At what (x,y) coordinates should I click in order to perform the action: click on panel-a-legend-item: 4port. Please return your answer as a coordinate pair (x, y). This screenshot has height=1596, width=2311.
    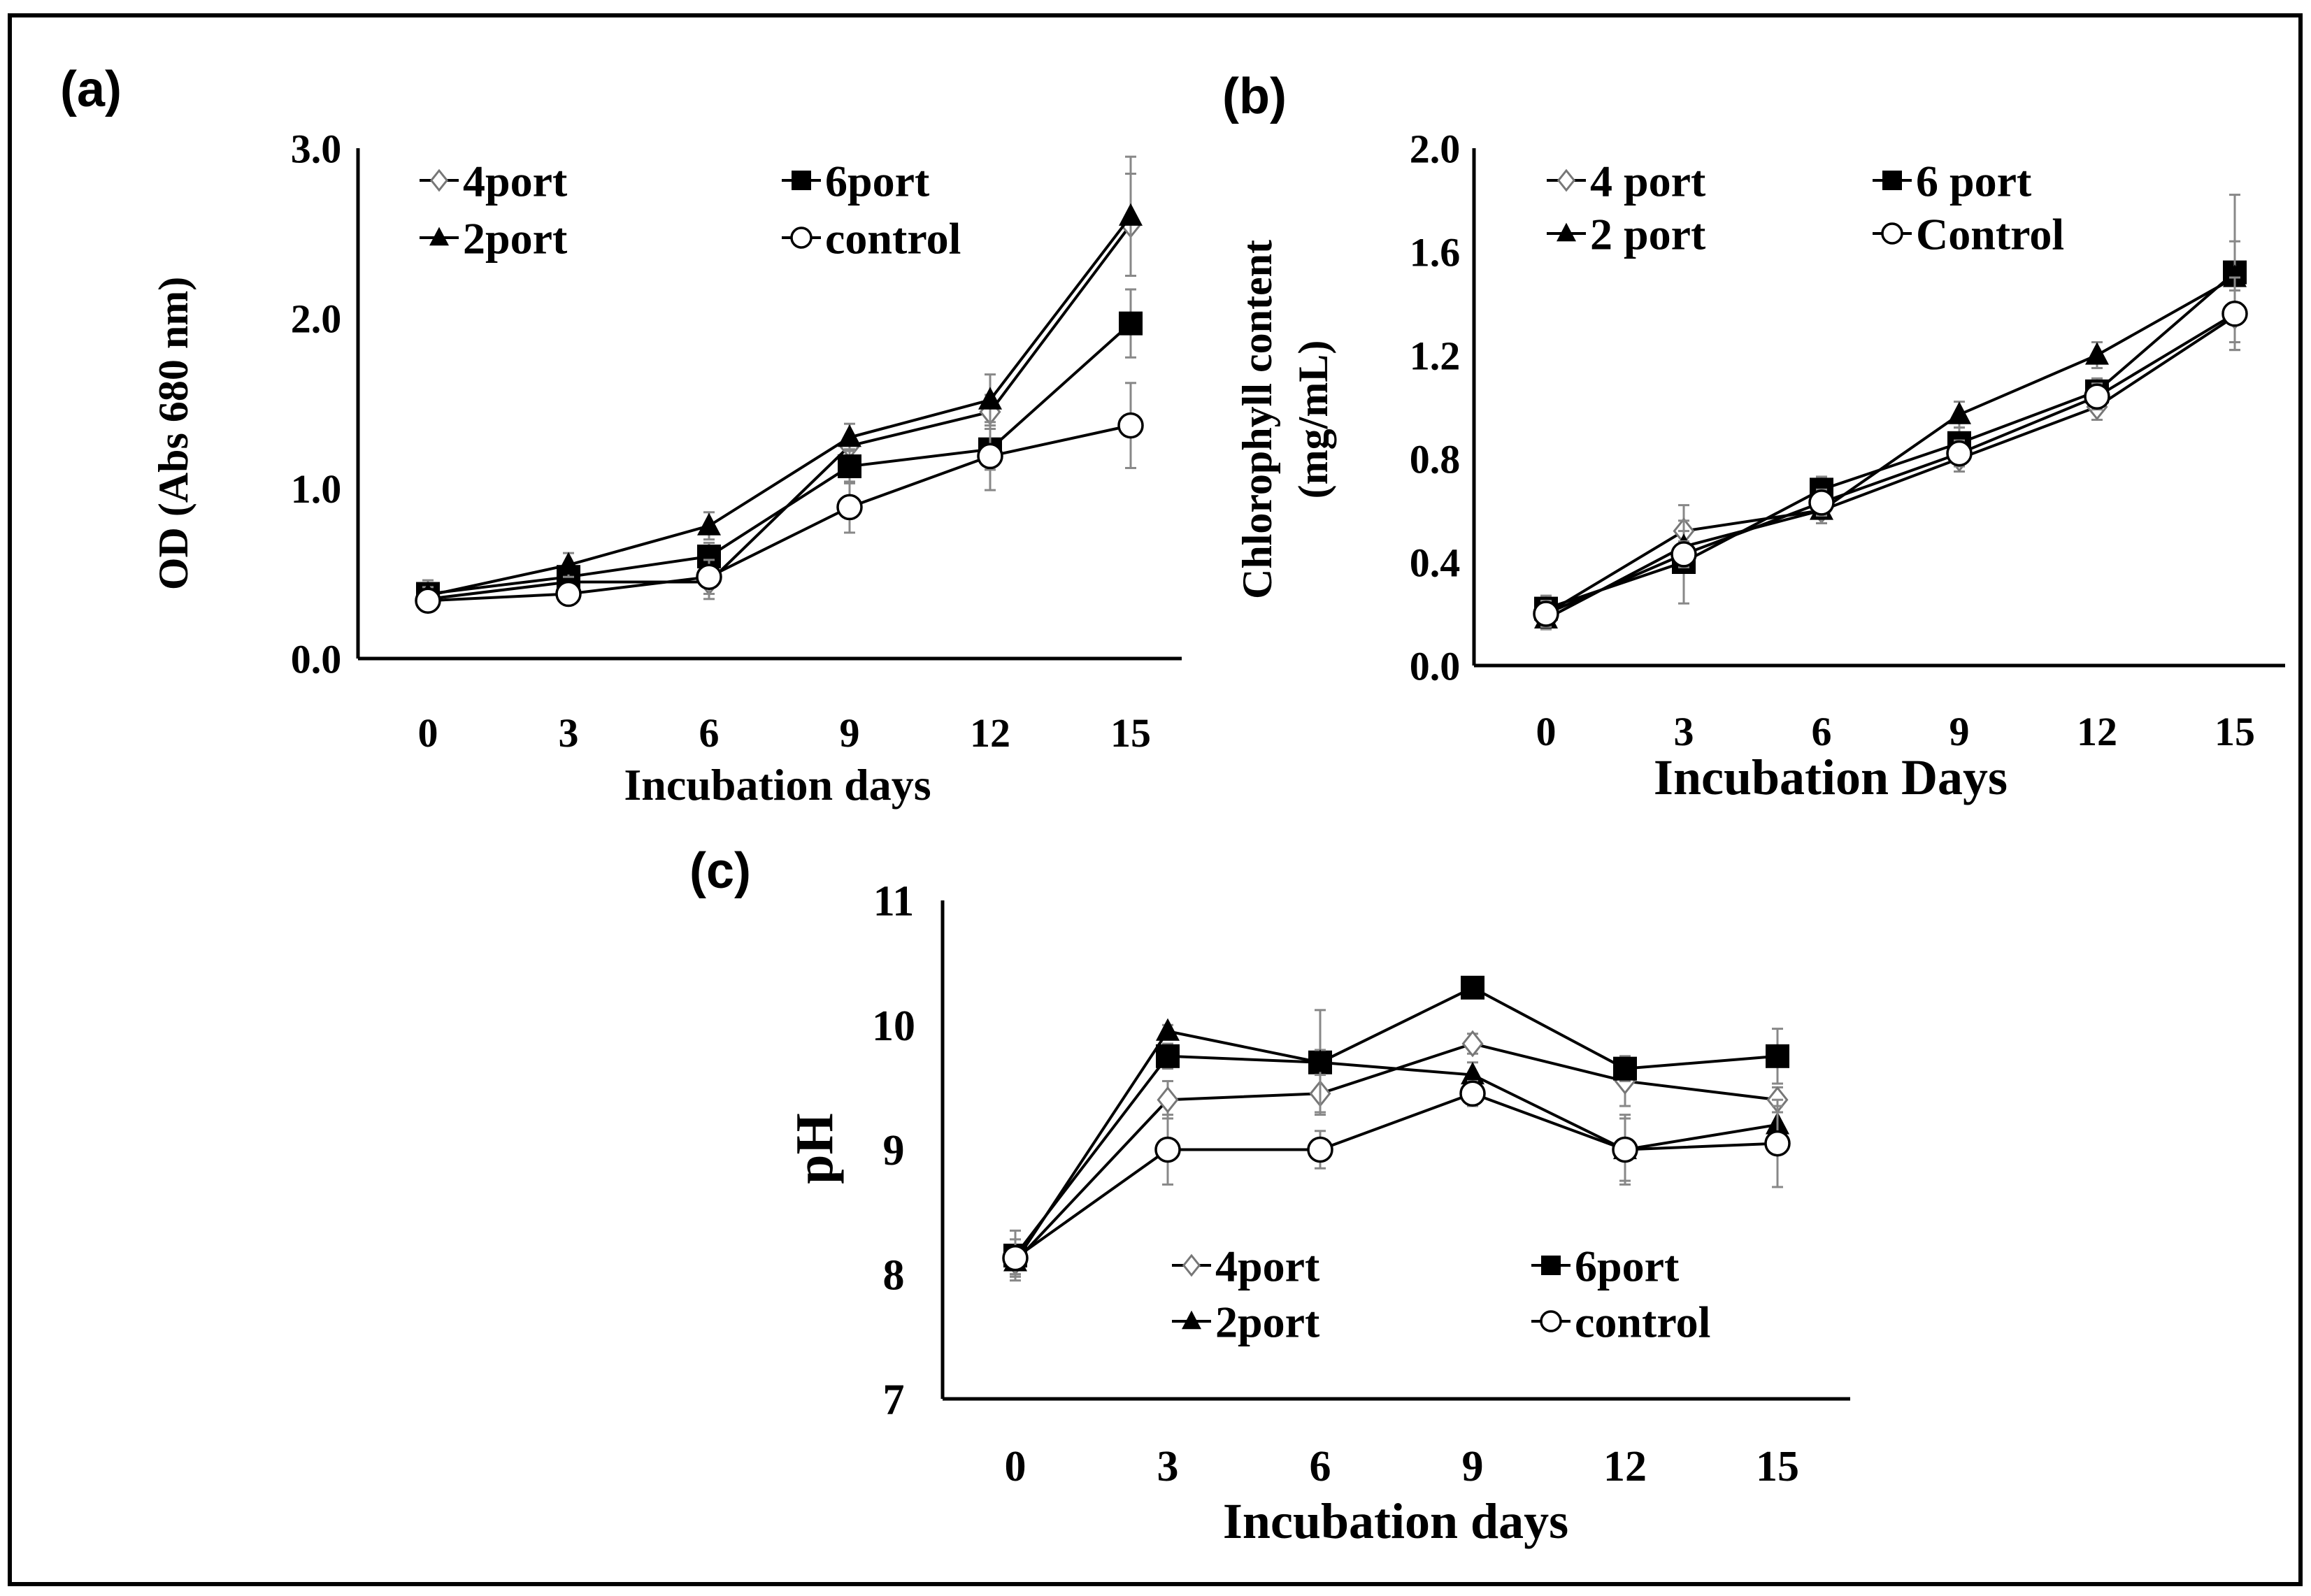
    Looking at the image, I should click on (494, 181).